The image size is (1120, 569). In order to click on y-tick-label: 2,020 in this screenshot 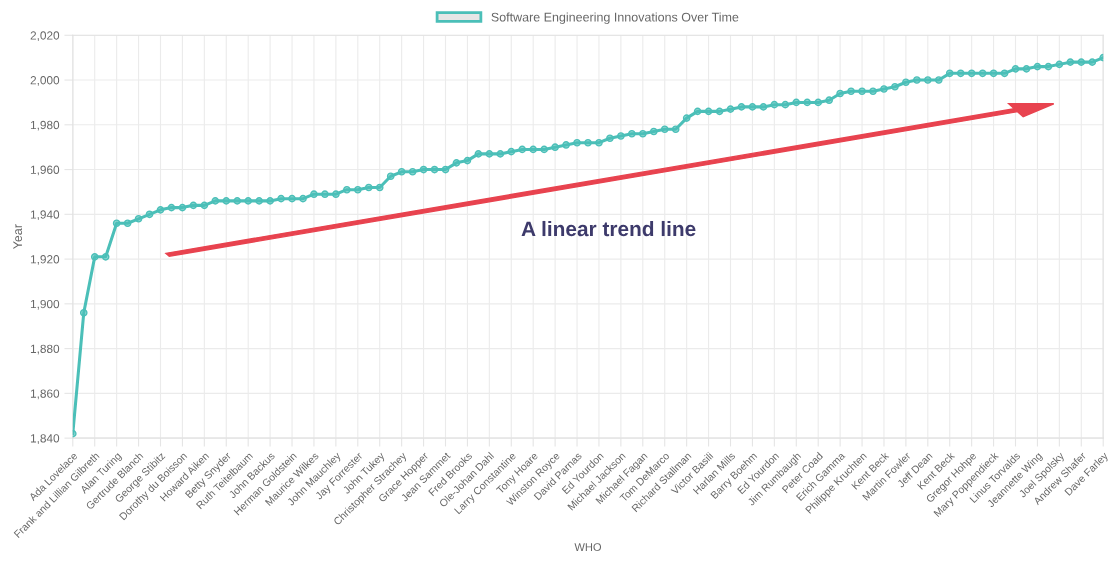, I will do `click(45, 36)`.